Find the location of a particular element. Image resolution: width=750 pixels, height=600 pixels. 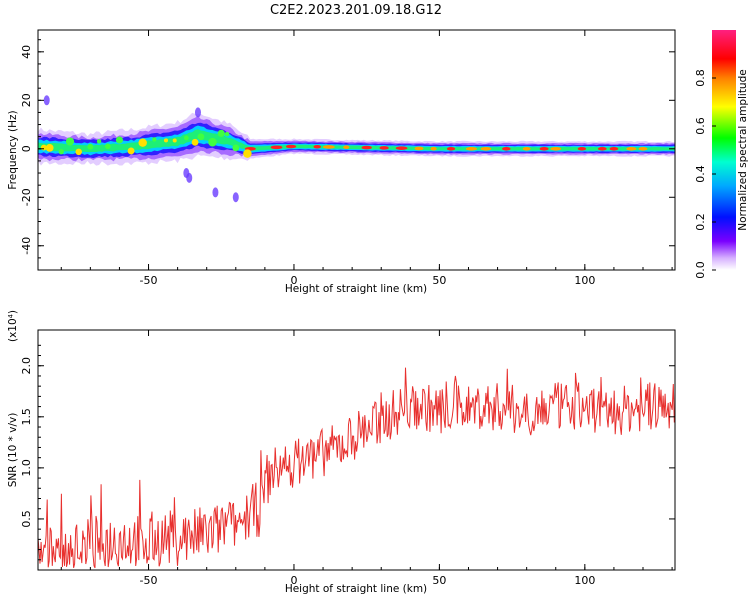

snr-y-tick-label: 1.0 is located at coordinates (26, 468).